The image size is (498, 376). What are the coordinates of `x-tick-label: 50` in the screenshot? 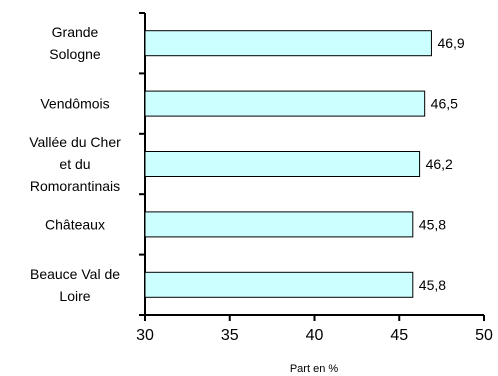 It's located at (484, 335).